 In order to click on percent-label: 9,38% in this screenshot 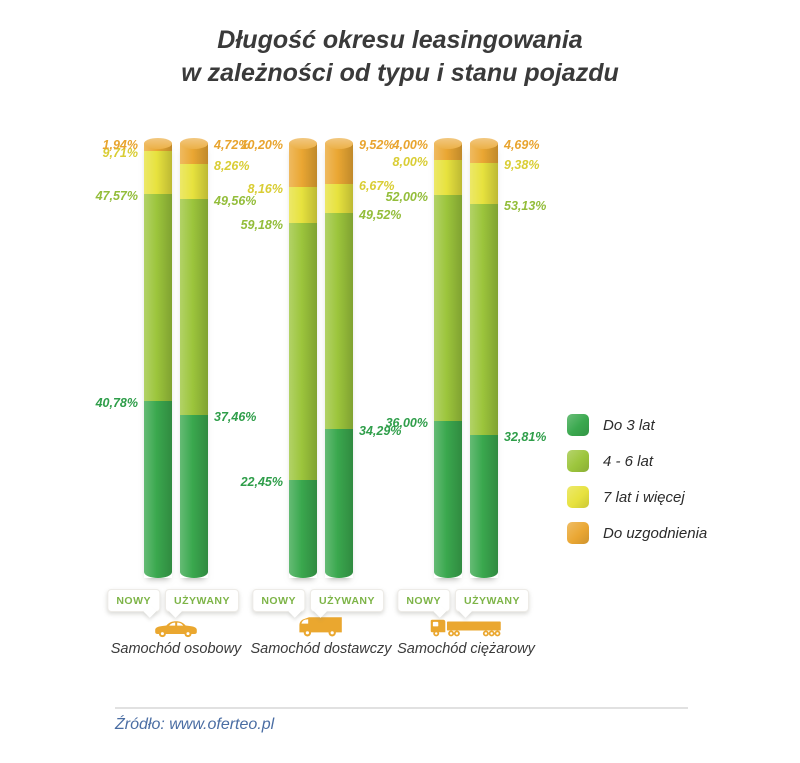, I will do `click(522, 165)`.